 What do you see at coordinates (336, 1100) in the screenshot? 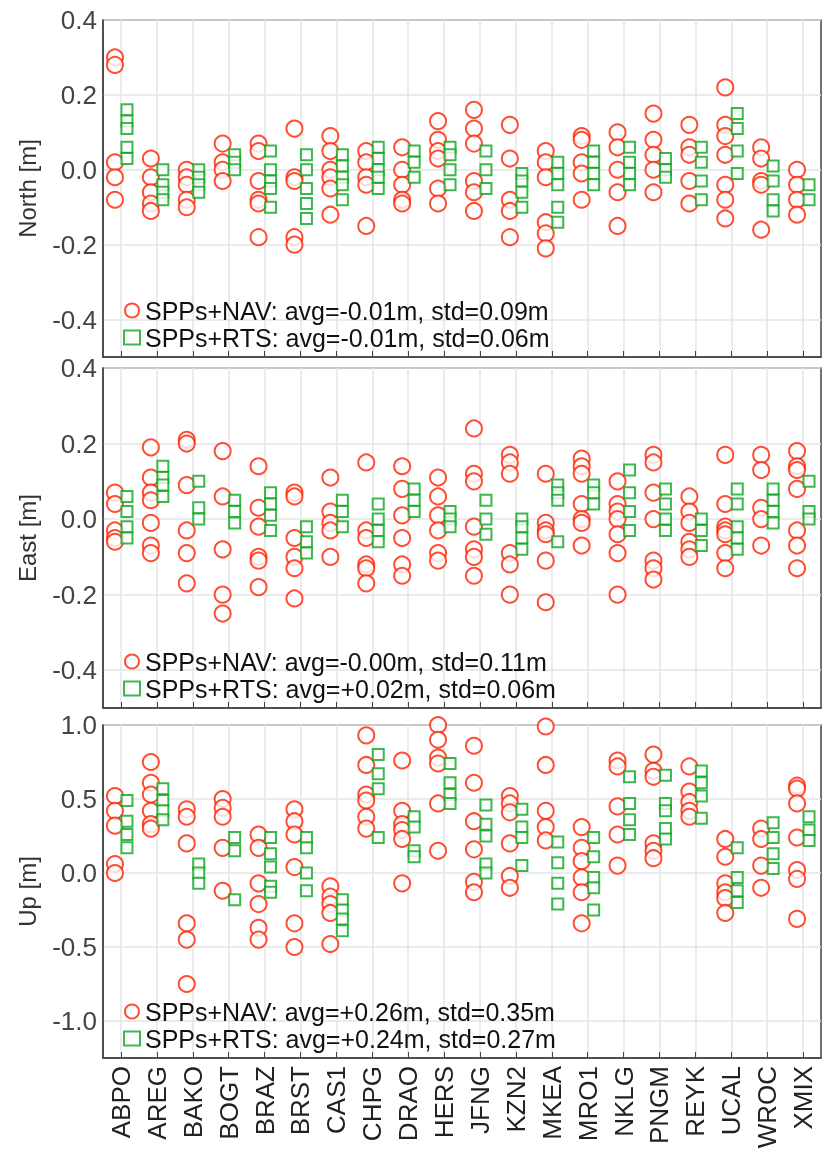
I see `x-tick-label: CAS1` at bounding box center [336, 1100].